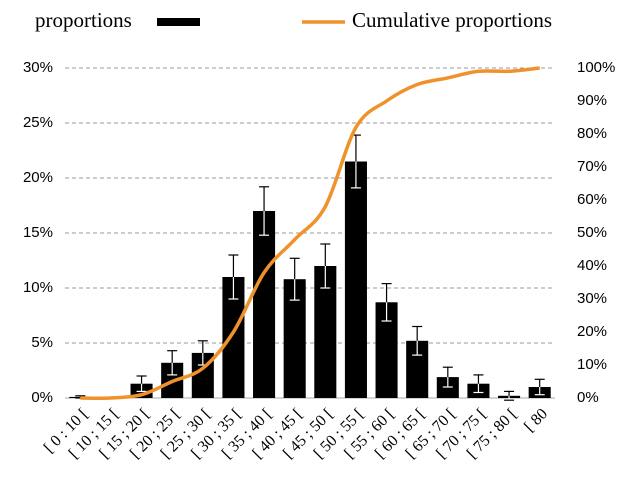 The image size is (635, 480). Describe the element at coordinates (596, 67) in the screenshot. I see `y2-tick-label: 100%` at that location.